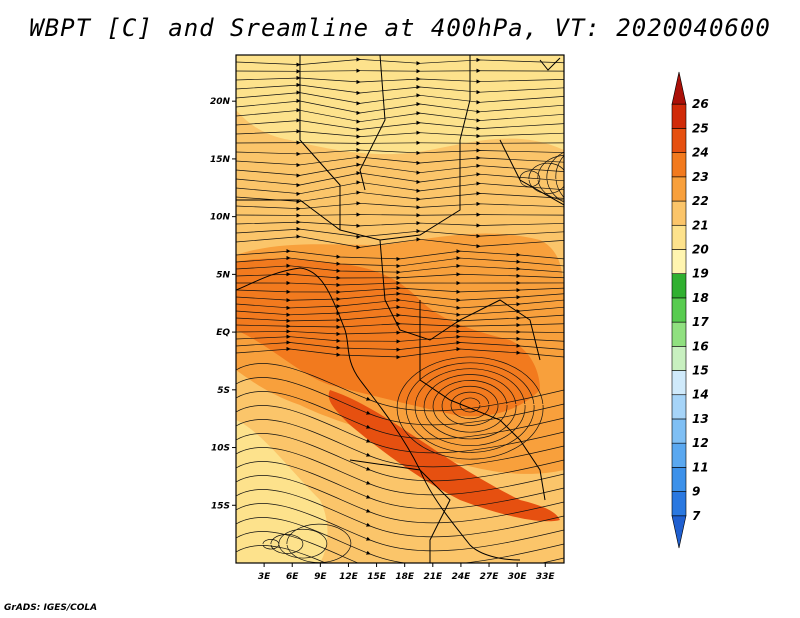 Image resolution: width=800 pixels, height=618 pixels. What do you see at coordinates (679, 88) in the screenshot?
I see `colorbar-top-arrow` at bounding box center [679, 88].